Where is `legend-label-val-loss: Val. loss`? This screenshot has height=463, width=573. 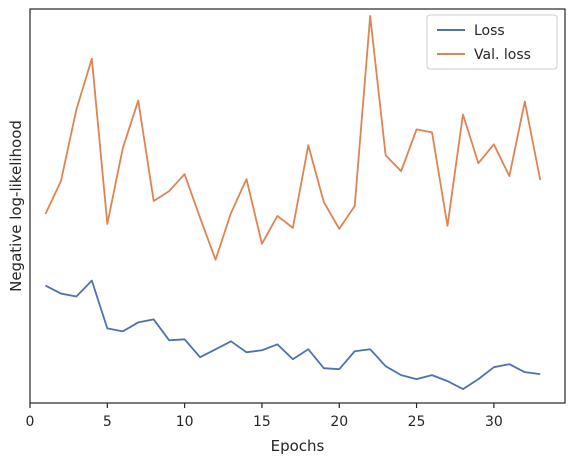
legend-label-val-loss: Val. loss is located at coordinates (502, 55).